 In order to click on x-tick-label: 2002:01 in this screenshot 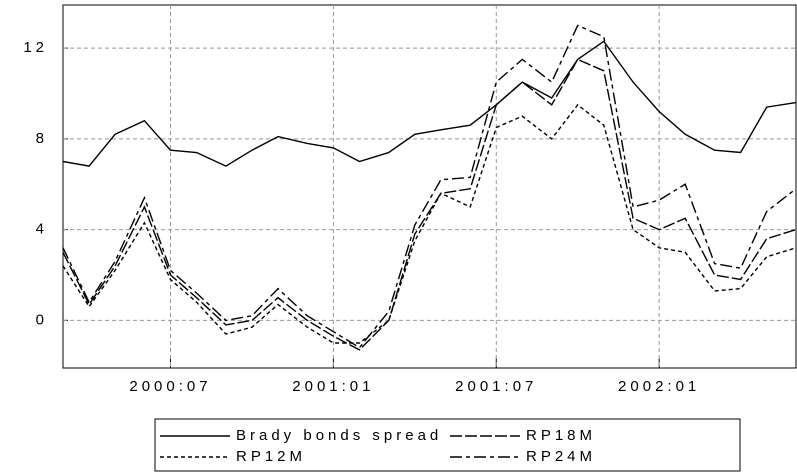, I will do `click(659, 386)`.